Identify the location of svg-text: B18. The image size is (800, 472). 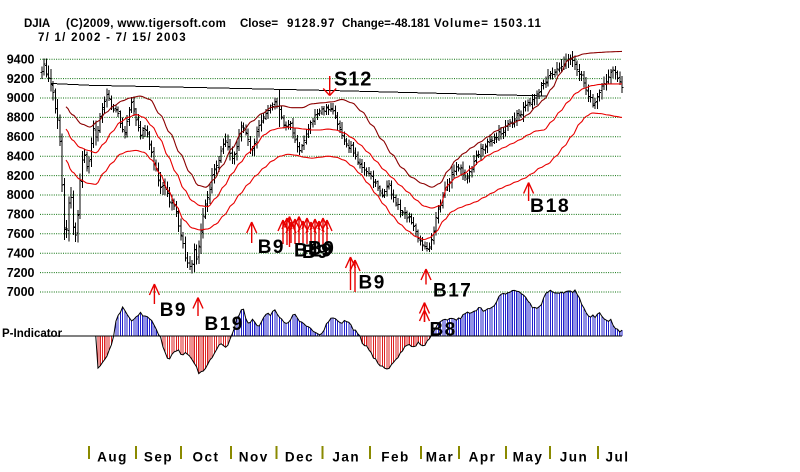
(550, 206).